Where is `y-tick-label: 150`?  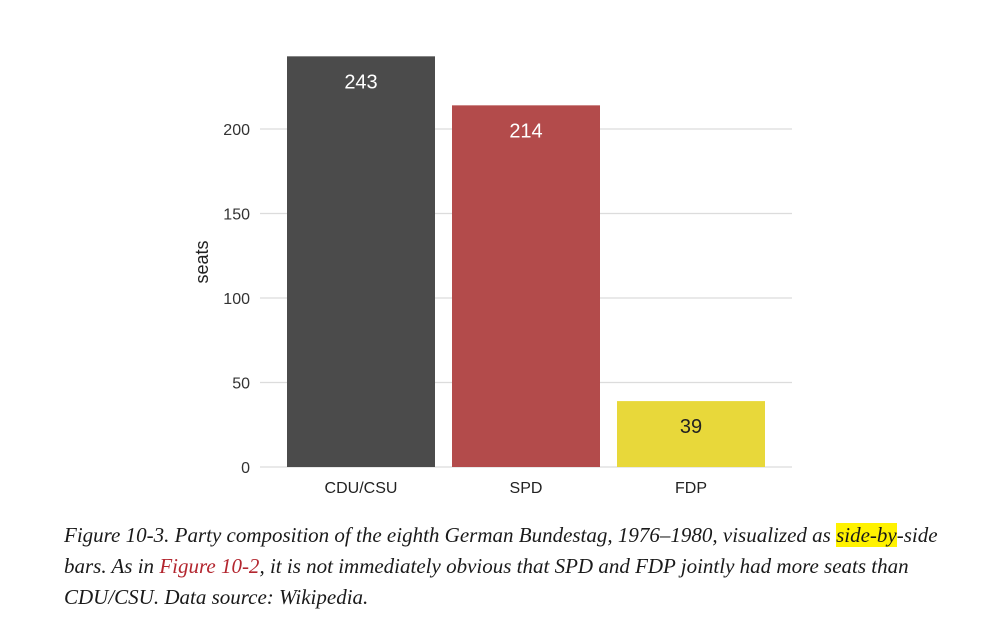 y-tick-label: 150 is located at coordinates (236, 215).